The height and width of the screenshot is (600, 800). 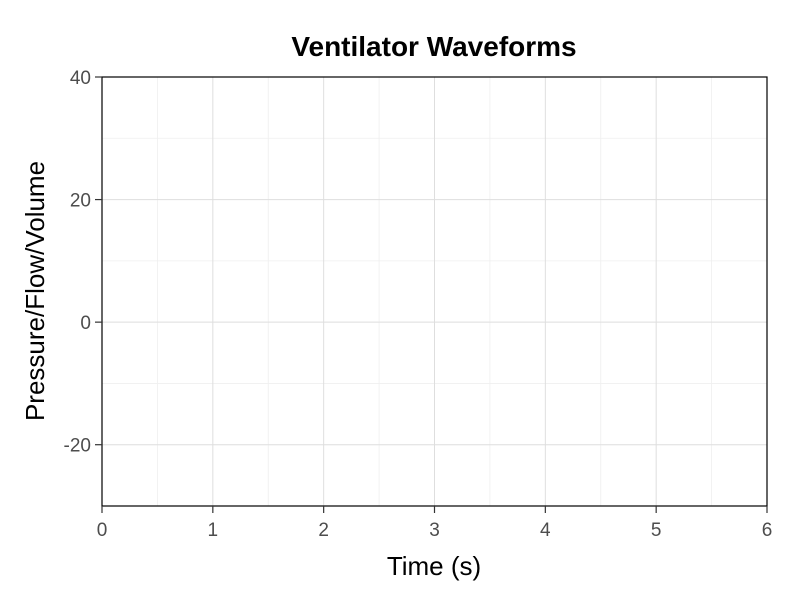 I want to click on y-tick-label: 20, so click(x=80, y=201).